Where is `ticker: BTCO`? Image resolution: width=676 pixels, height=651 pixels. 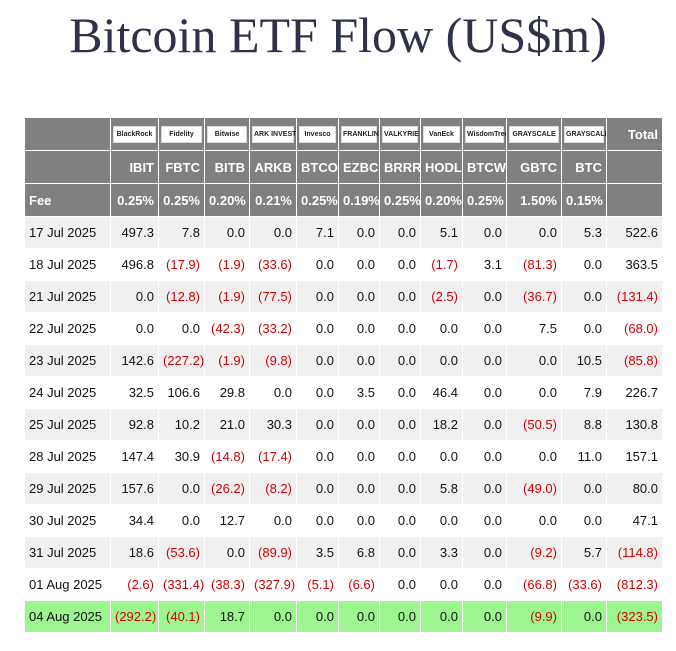
ticker: BTCO is located at coordinates (317, 167).